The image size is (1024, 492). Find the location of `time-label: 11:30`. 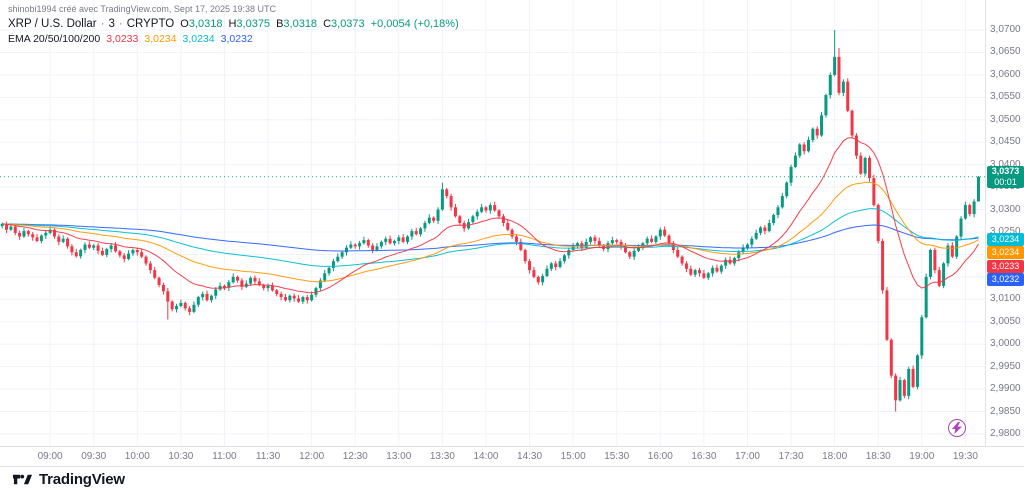

time-label: 11:30 is located at coordinates (268, 456).